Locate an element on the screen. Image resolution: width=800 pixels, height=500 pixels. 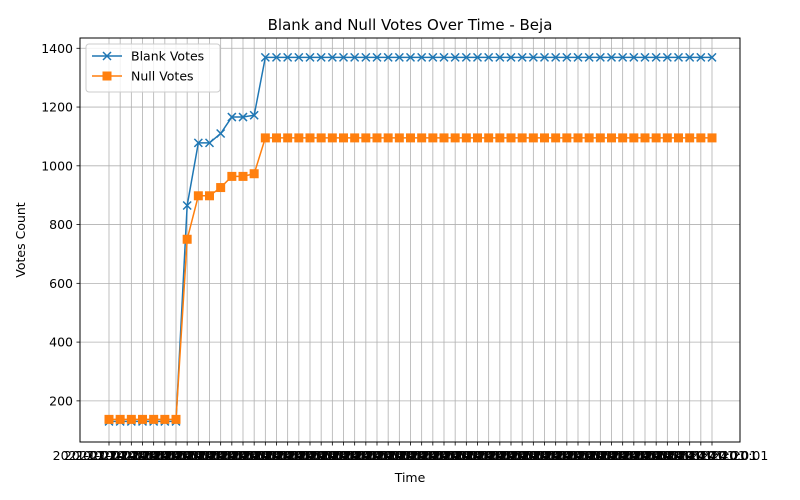
x-axis-title: Time is located at coordinates (410, 477).